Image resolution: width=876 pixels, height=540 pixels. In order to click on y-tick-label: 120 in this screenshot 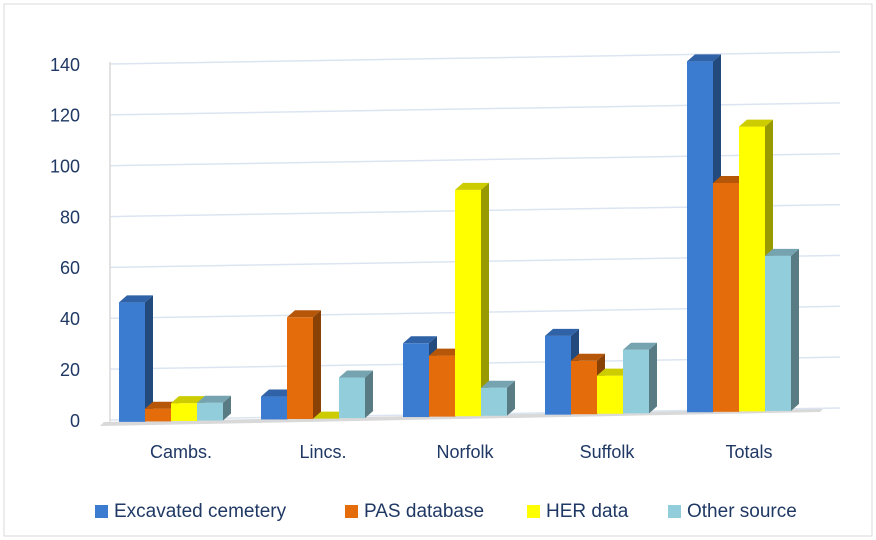, I will do `click(65, 116)`.